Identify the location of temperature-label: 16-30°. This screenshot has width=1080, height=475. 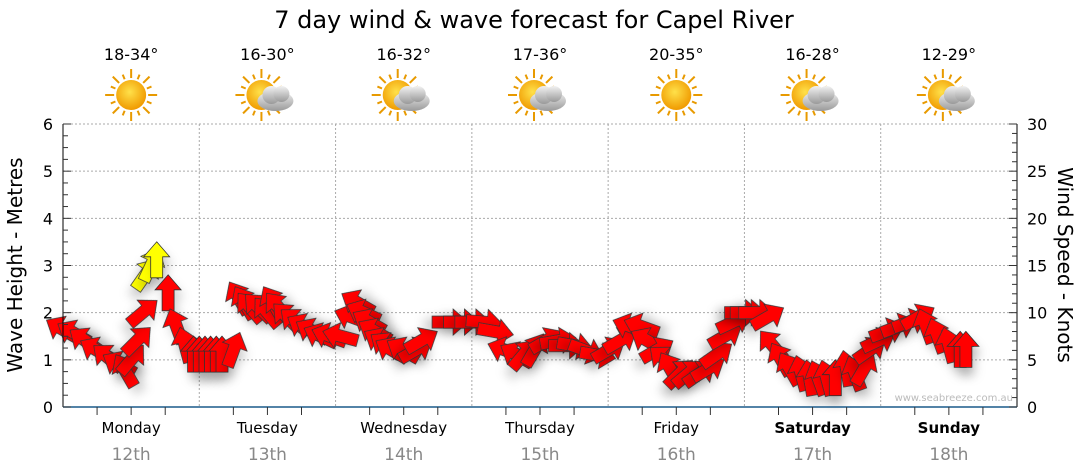
(267, 54).